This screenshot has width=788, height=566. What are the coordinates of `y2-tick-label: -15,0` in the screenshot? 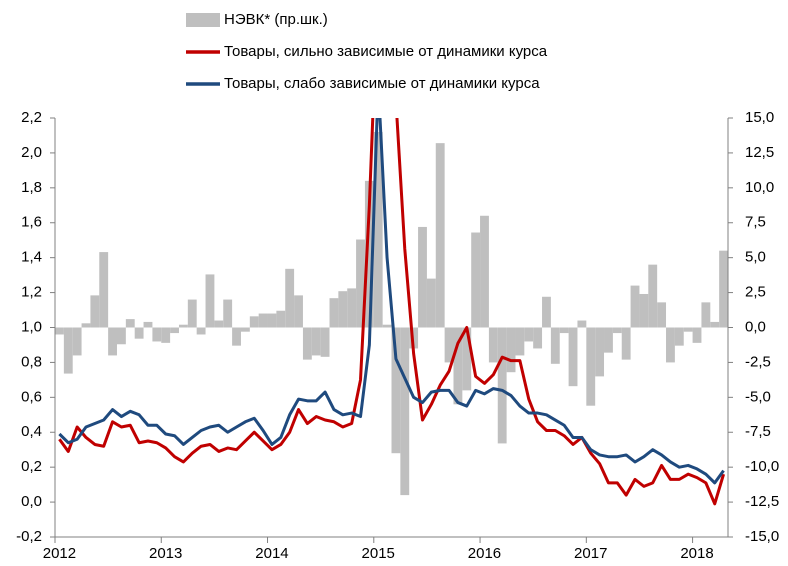 It's located at (762, 536).